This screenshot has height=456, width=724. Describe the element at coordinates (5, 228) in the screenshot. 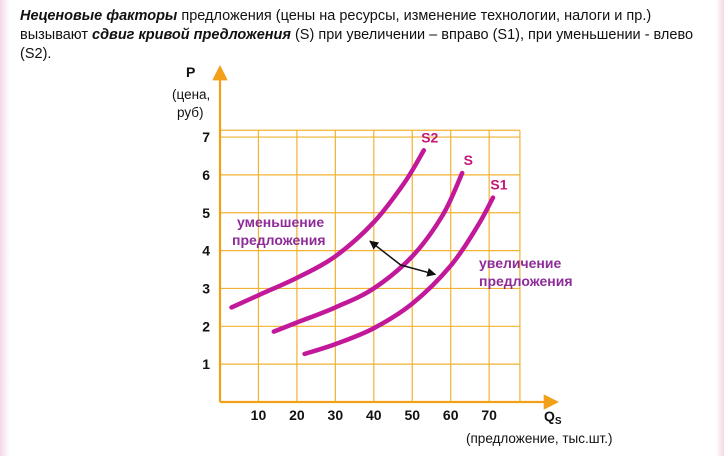

I see `left-edge-decoration` at that location.